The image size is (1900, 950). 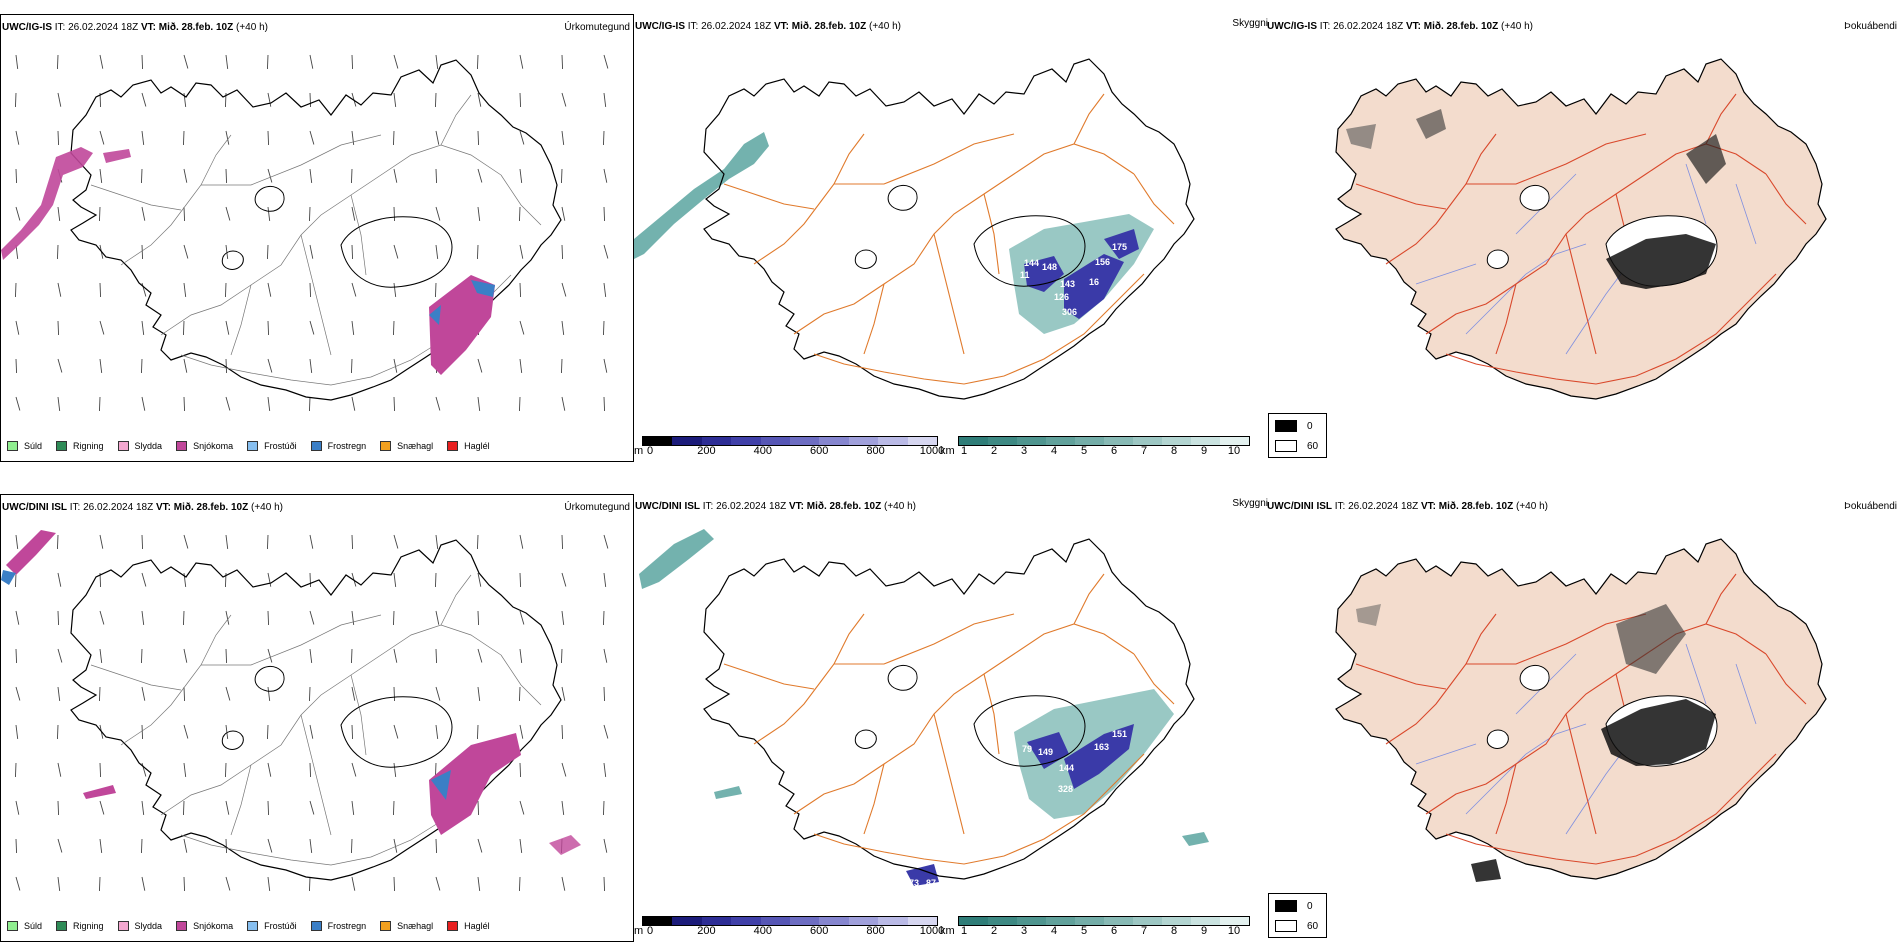 I want to click on visibility-label: 163, so click(x=1101, y=747).